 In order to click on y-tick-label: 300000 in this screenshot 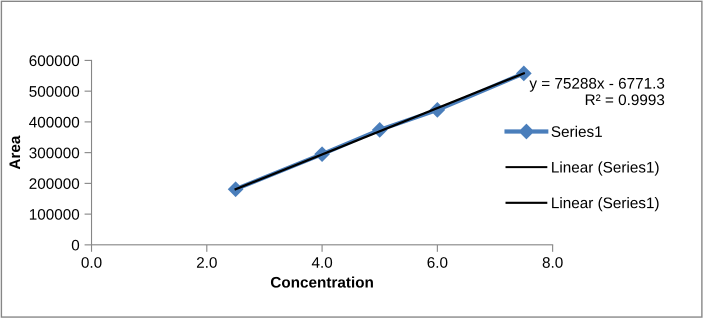, I will do `click(54, 153)`.